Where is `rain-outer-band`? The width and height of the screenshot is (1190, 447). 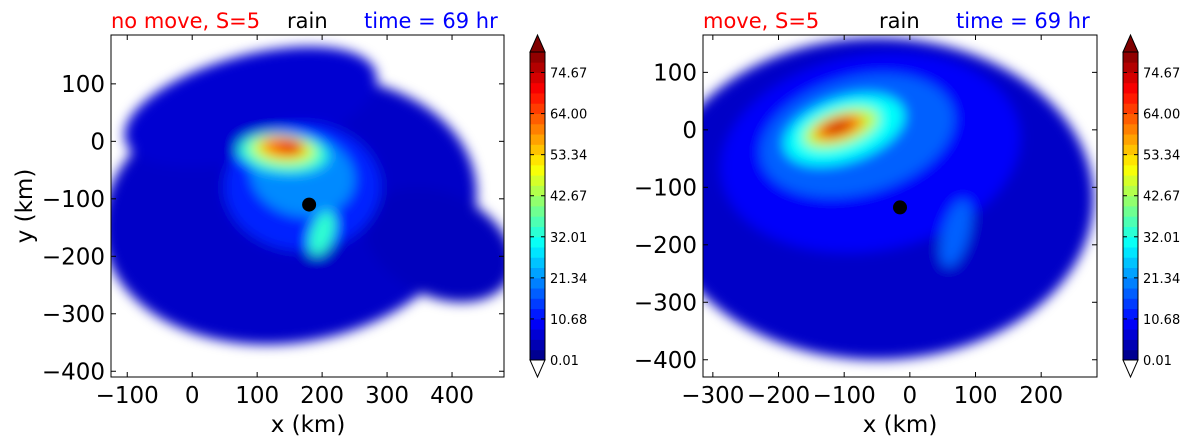 rain-outer-band is located at coordinates (434, 245).